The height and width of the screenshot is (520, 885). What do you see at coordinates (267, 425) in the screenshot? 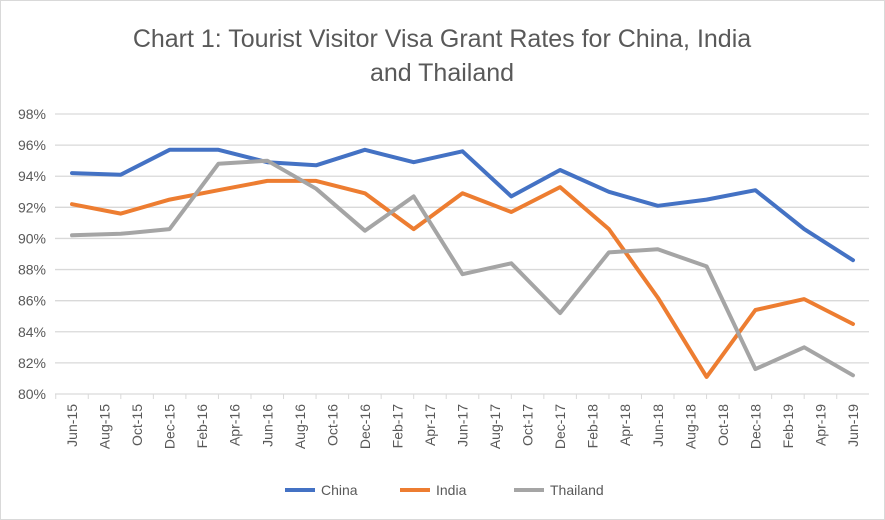
I see `x-tick-label: Jun-16` at bounding box center [267, 425].